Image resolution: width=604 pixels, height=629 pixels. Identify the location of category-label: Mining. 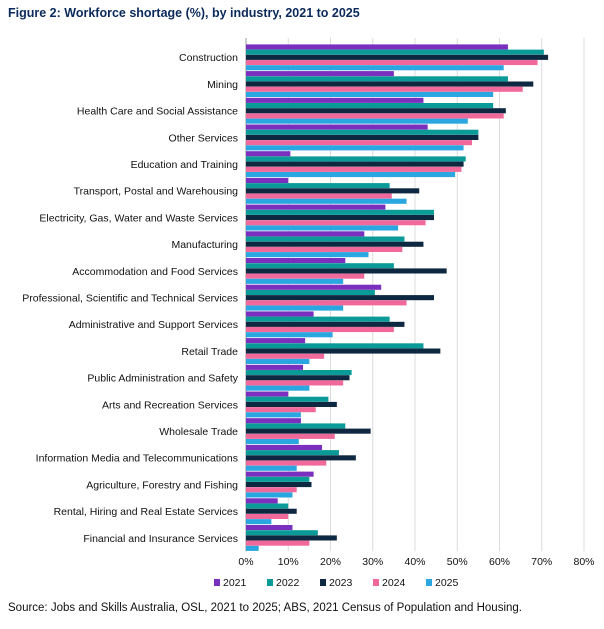
(222, 85).